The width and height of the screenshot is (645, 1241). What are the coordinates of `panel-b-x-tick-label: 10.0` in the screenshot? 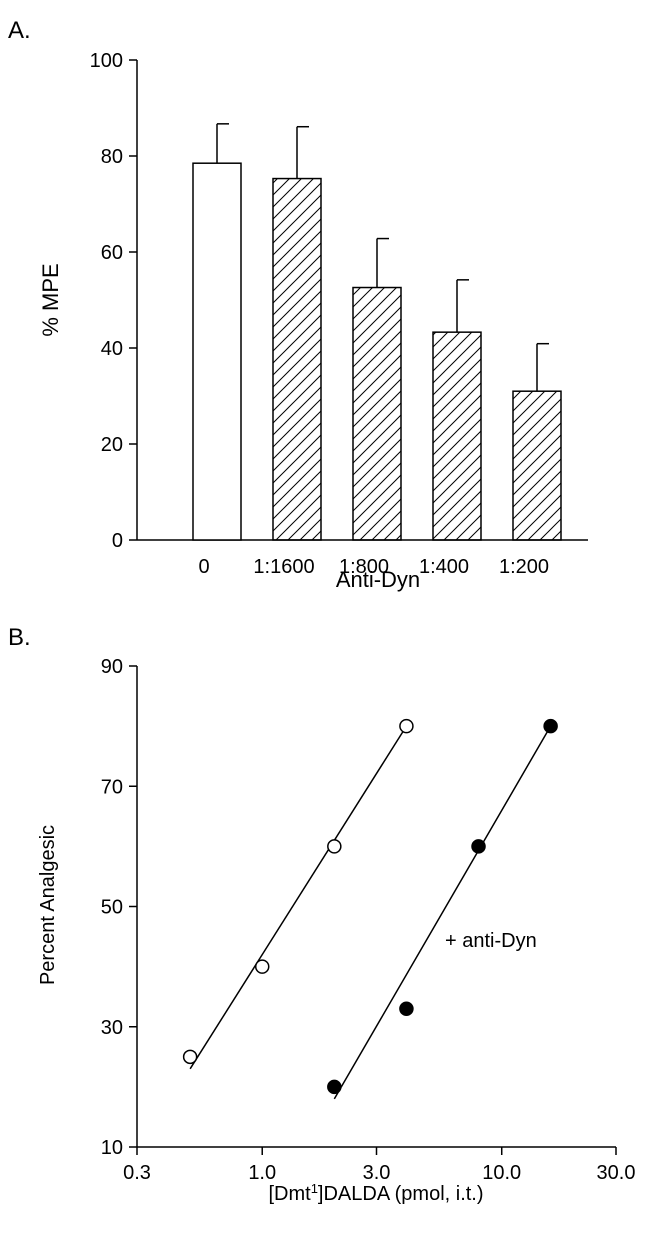 It's located at (501, 1173).